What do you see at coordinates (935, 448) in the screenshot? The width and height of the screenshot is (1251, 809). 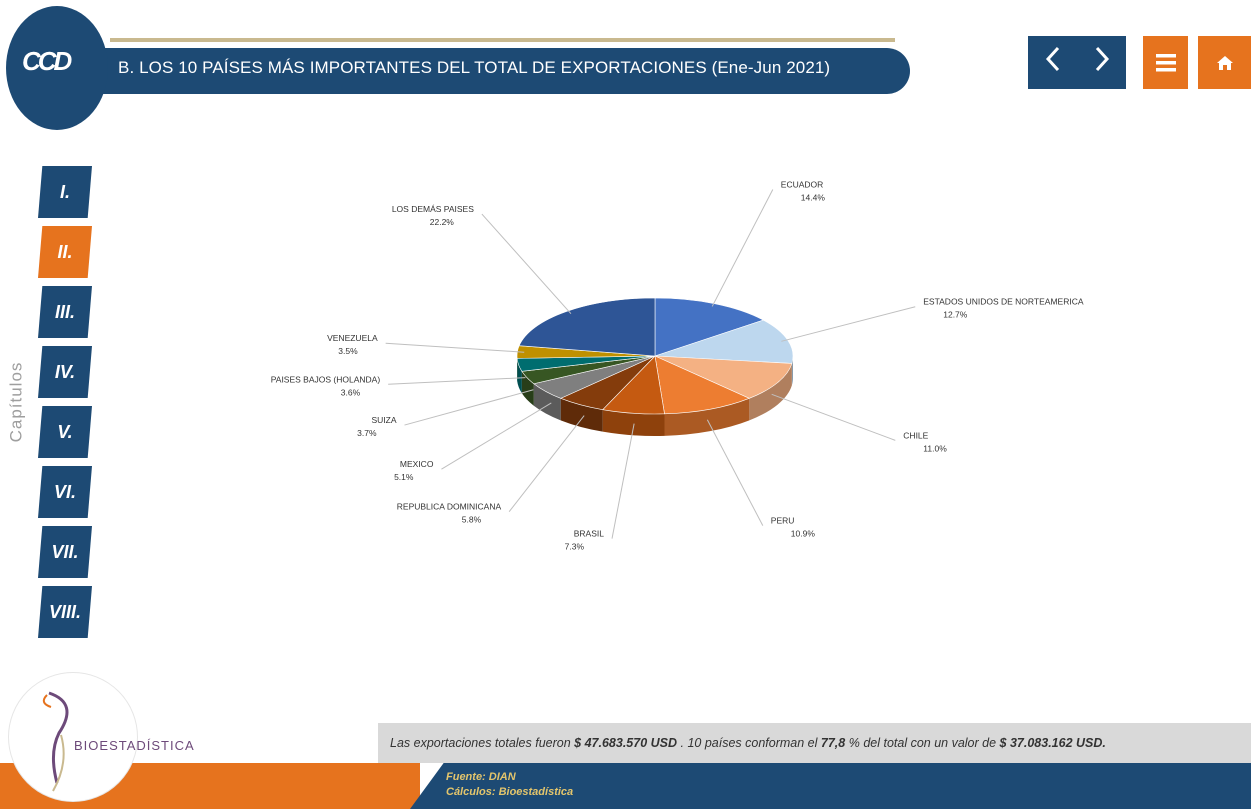 I see `slice-value-label: 11.0%` at bounding box center [935, 448].